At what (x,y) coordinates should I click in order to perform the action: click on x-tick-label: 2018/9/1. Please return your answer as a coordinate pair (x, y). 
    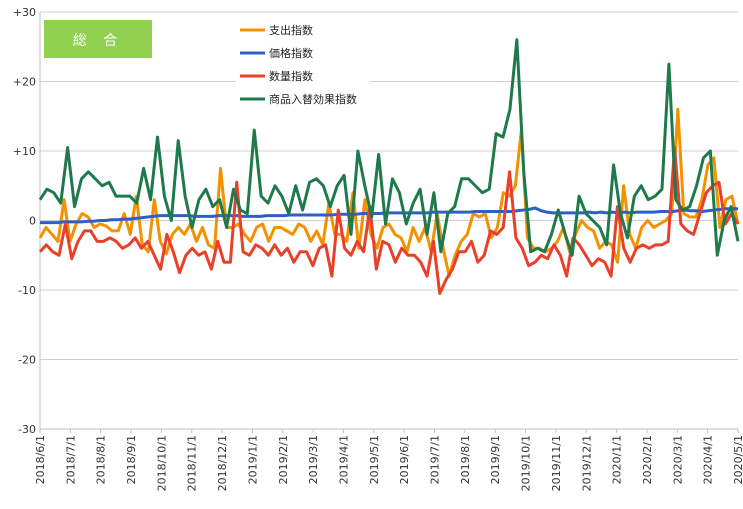
    Looking at the image, I should click on (131, 459).